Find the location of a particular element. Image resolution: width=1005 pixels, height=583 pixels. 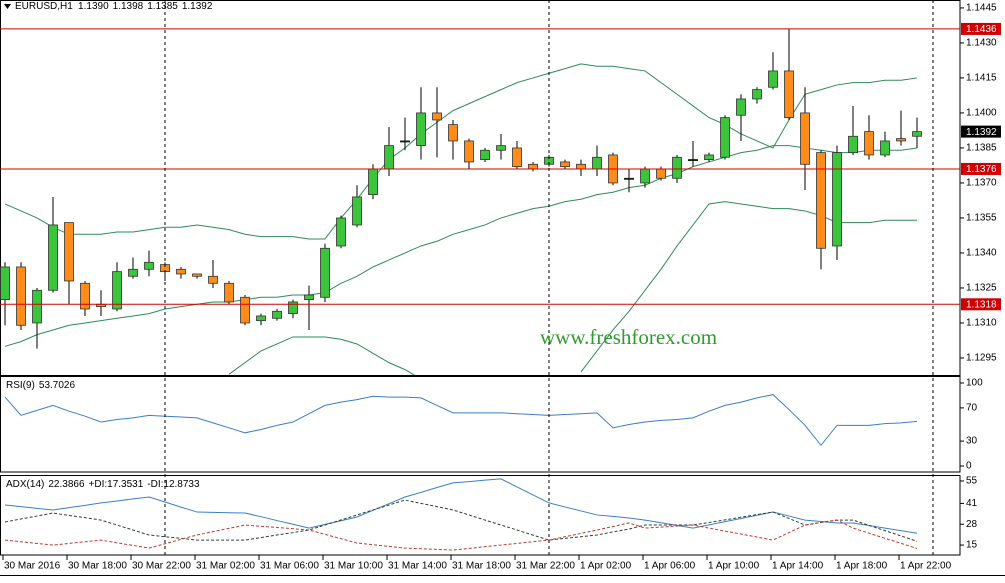

rsi-plot is located at coordinates (461, 420).